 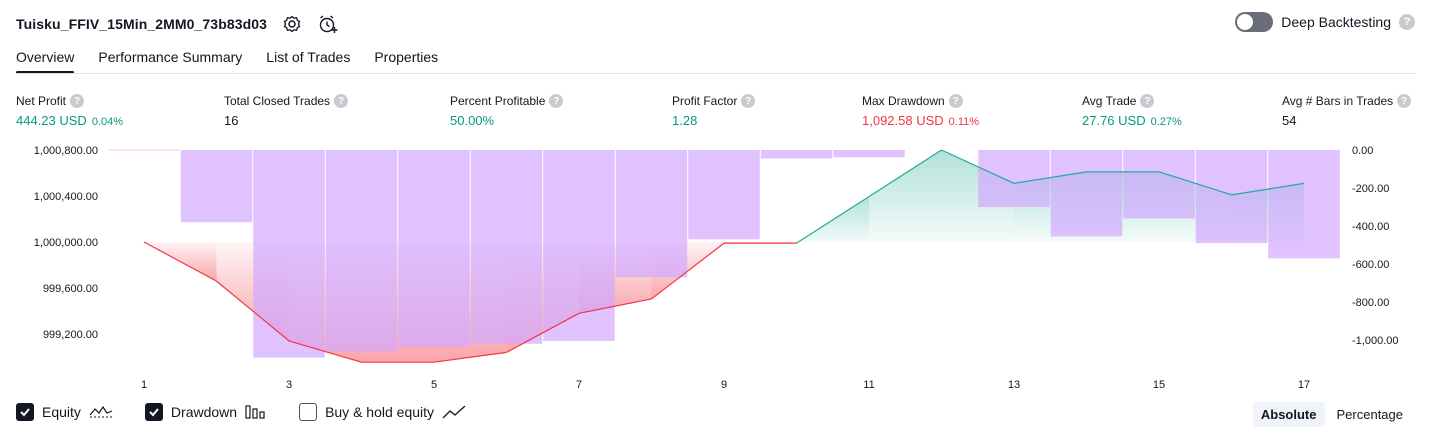 What do you see at coordinates (41, 101) in the screenshot?
I see `metric-label: Net Profit` at bounding box center [41, 101].